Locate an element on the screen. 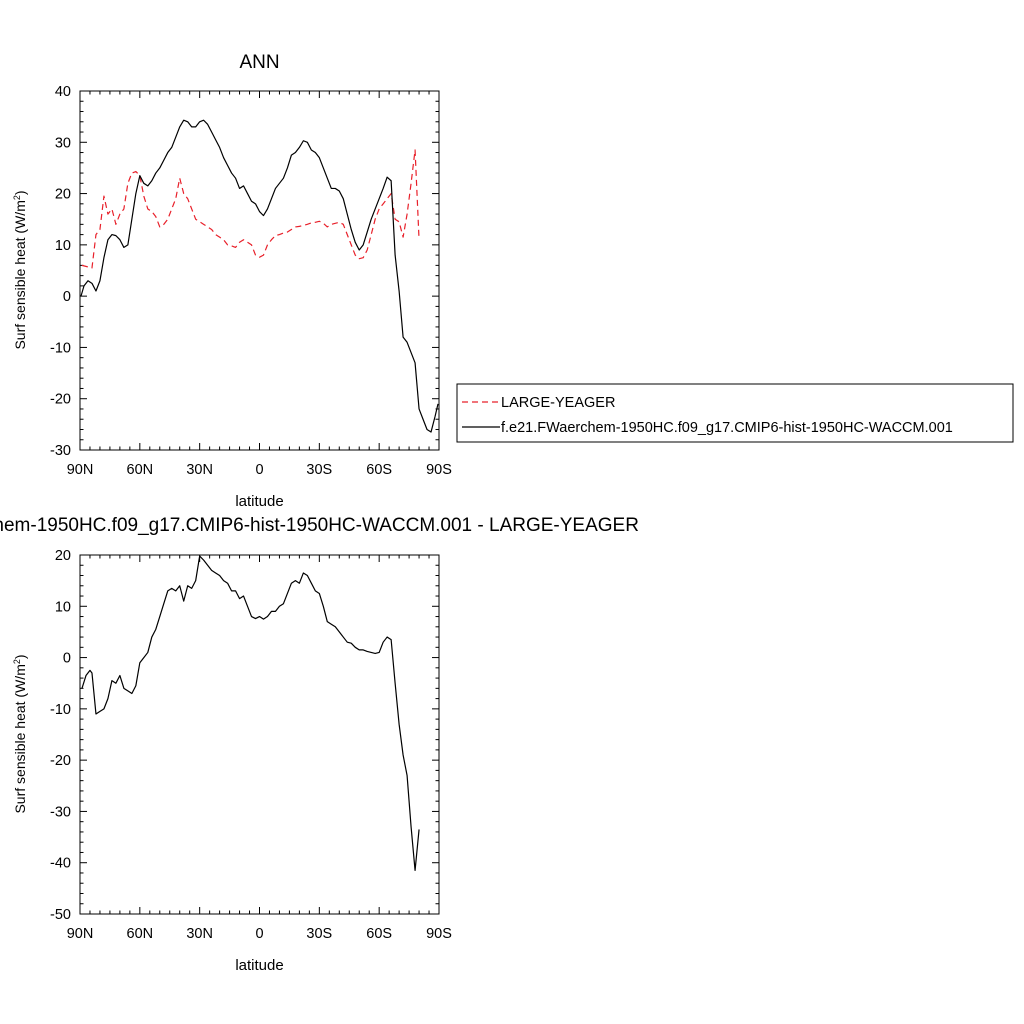 The width and height of the screenshot is (1024, 1024). y-tick-label: -50 is located at coordinates (60, 915).